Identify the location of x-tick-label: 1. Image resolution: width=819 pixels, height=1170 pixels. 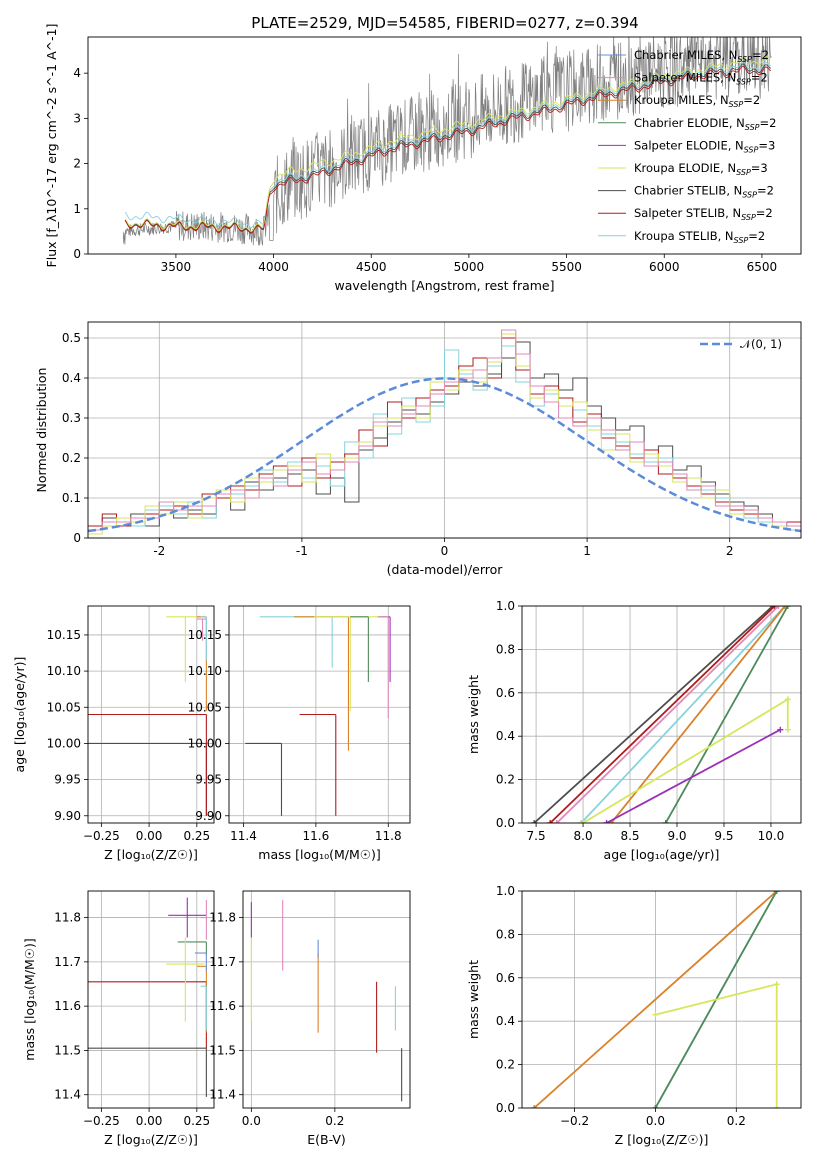
(587, 551).